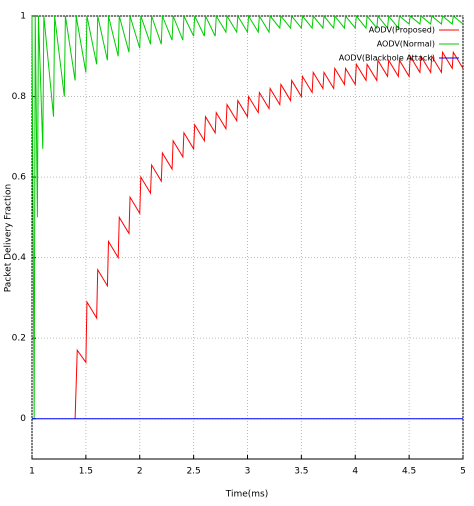 The height and width of the screenshot is (506, 474). What do you see at coordinates (409, 472) in the screenshot?
I see `x-tick-label: 4.5` at bounding box center [409, 472].